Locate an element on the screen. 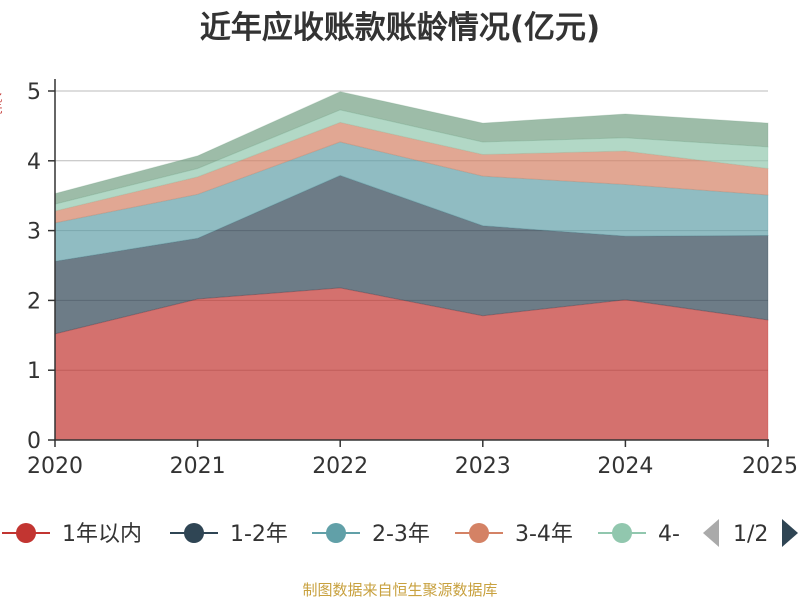 The height and width of the screenshot is (600, 800). legend-marker-1年以内 is located at coordinates (26, 533).